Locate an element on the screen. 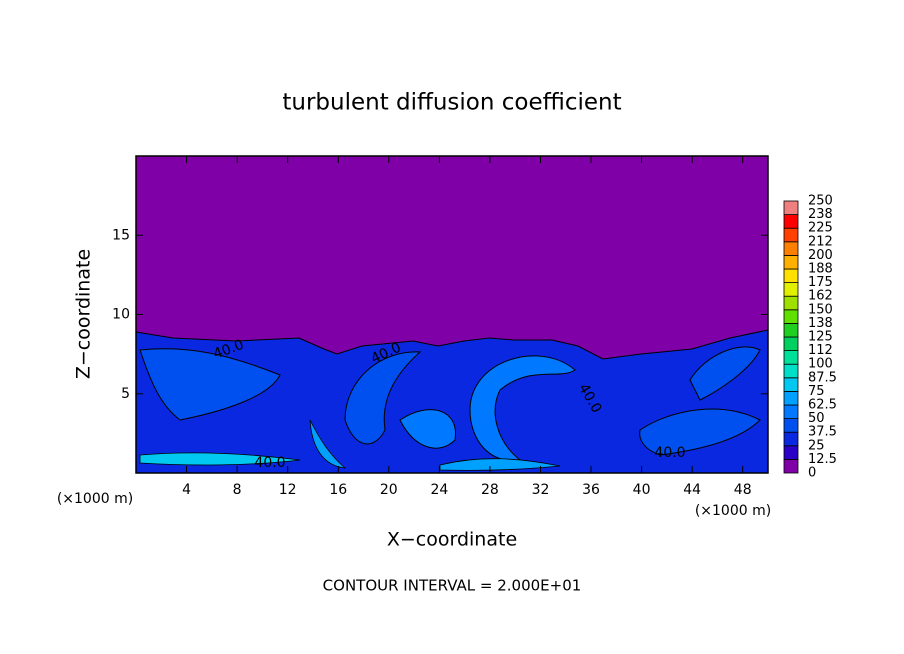  x-tick-label: 44 is located at coordinates (692, 490).